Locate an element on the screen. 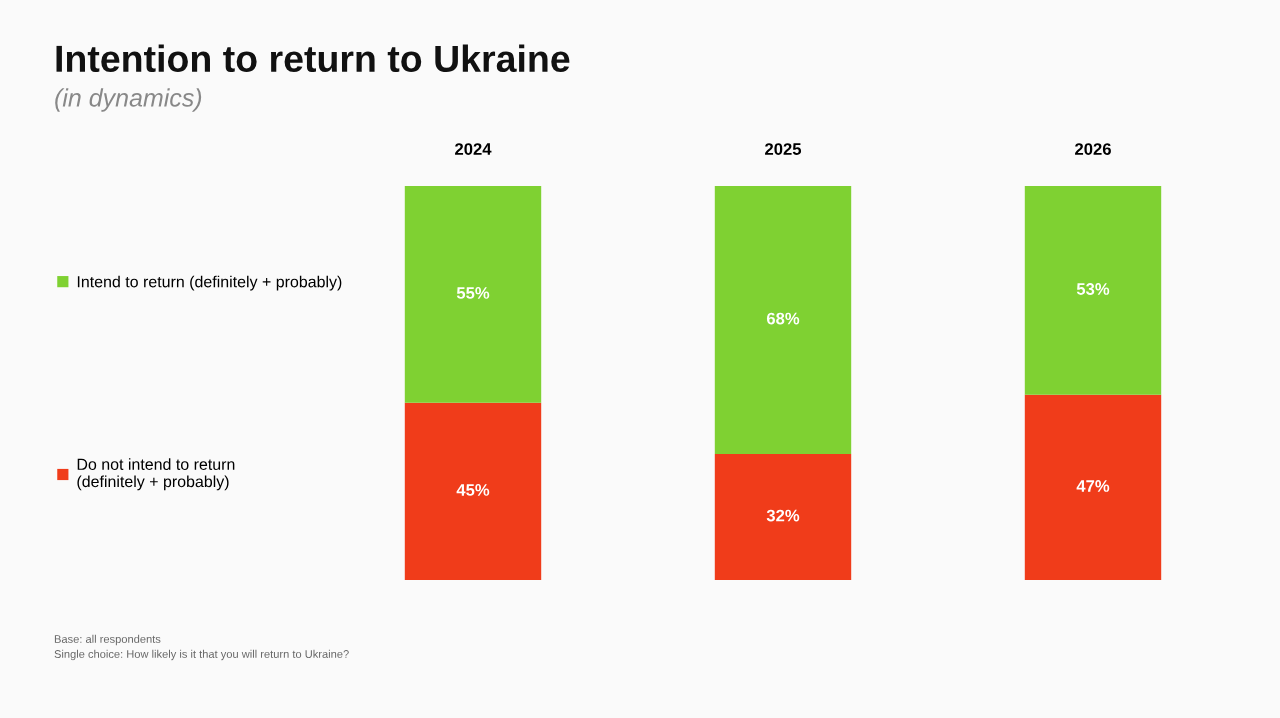 This screenshot has height=718, width=1280. data-label: 55% is located at coordinates (473, 293).